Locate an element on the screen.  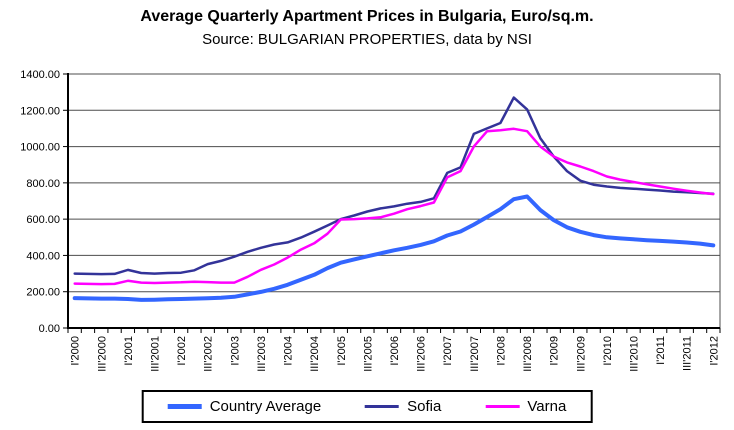
svg-text: 1200.00 is located at coordinates (40, 111).